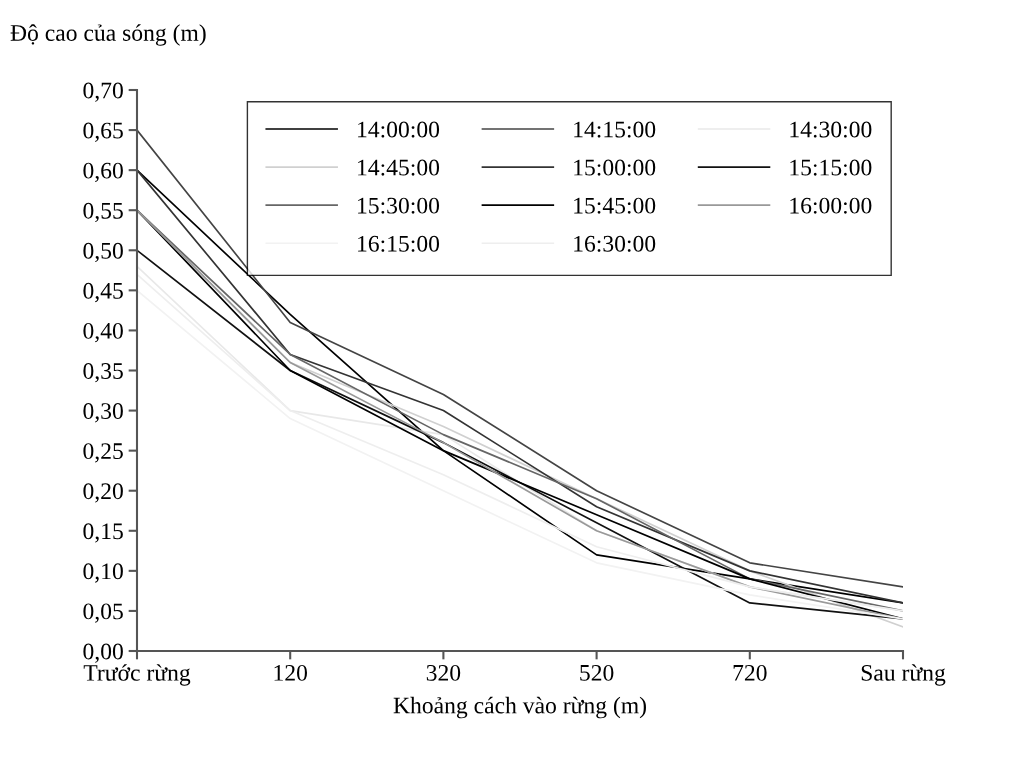  Describe the element at coordinates (103, 413) in the screenshot. I see `y-tick-label: 0,30` at that location.